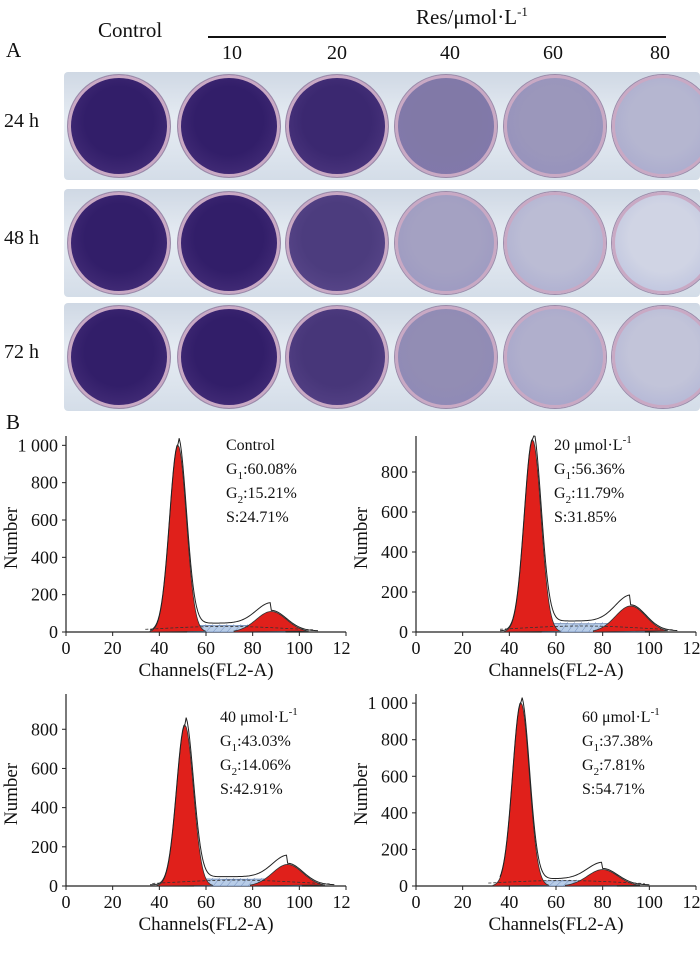 The height and width of the screenshot is (953, 700). I want to click on g1-value: :56.36%, so click(598, 469).